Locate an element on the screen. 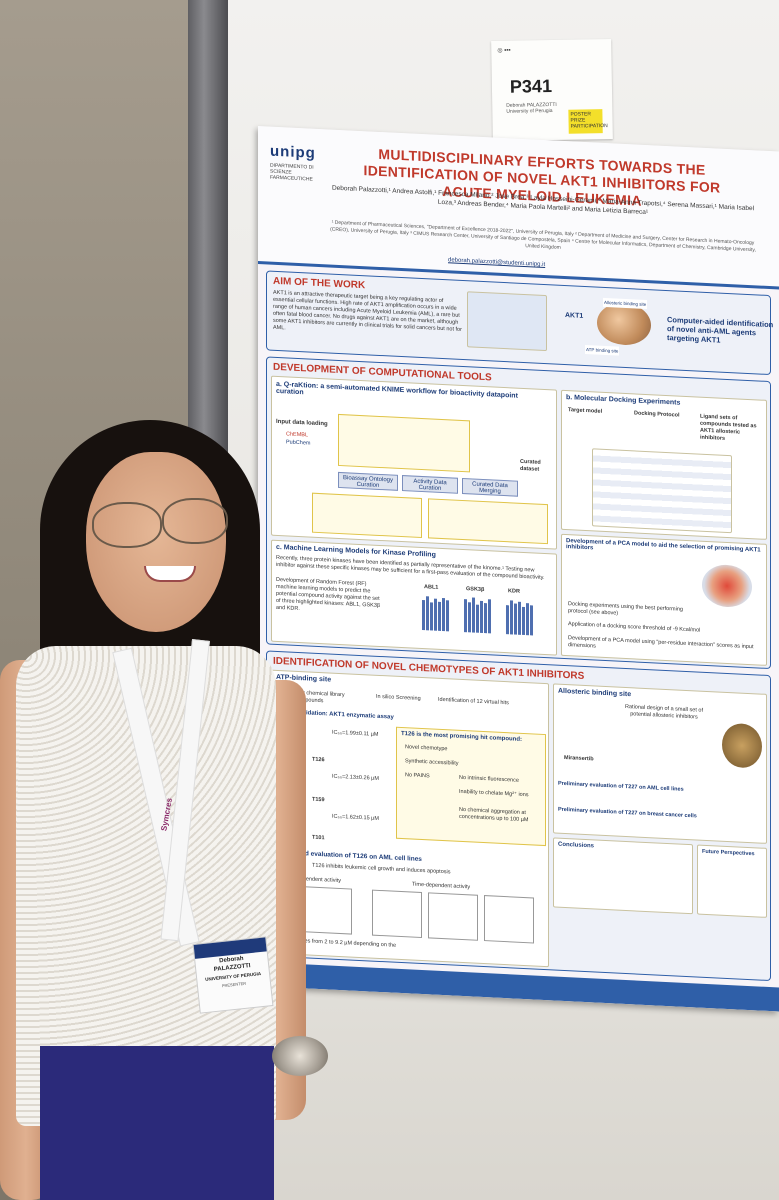 This screenshot has width=779, height=1200. step-merging: Curated Data Merging is located at coordinates (490, 487).